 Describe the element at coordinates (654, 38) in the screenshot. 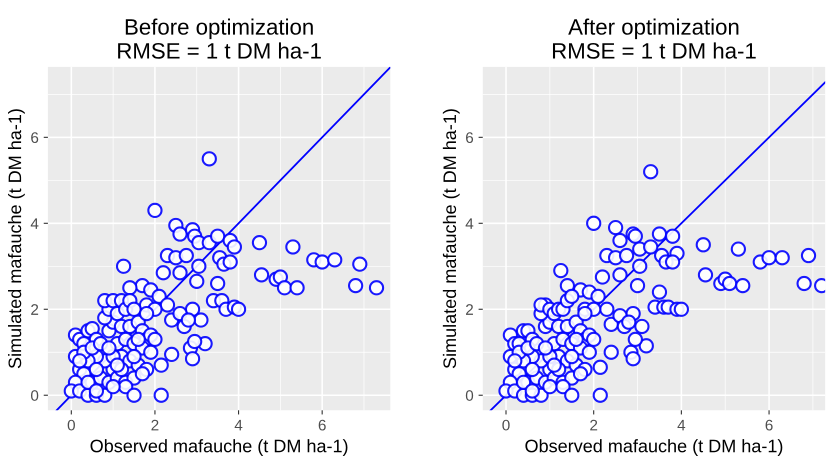

I see `chart-title: After optimization RMSE = 1 t DM ha-1` at that location.